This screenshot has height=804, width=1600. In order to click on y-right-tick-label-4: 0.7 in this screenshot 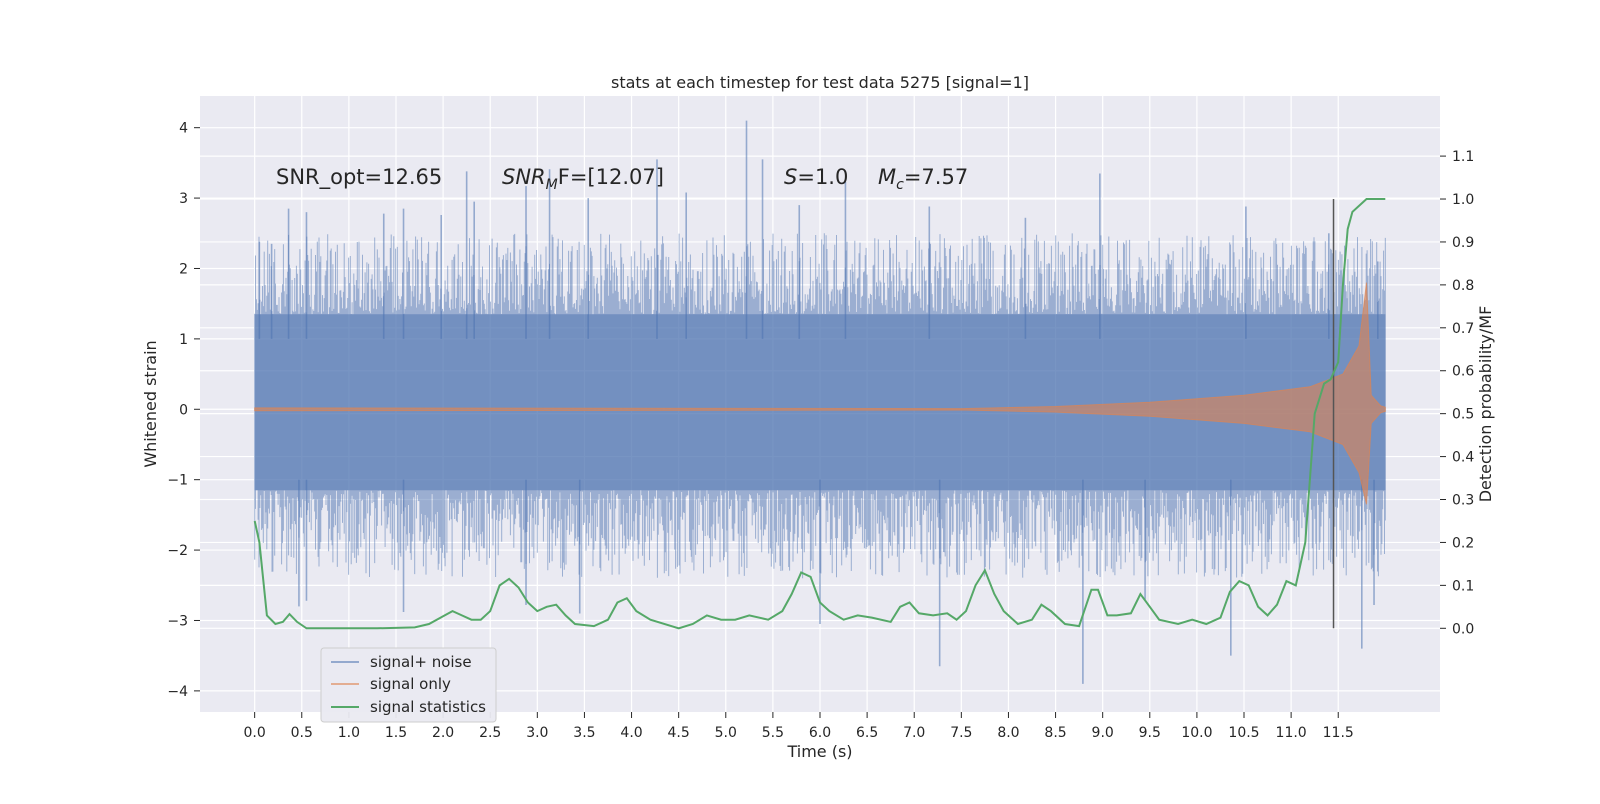, I will do `click(1463, 329)`.